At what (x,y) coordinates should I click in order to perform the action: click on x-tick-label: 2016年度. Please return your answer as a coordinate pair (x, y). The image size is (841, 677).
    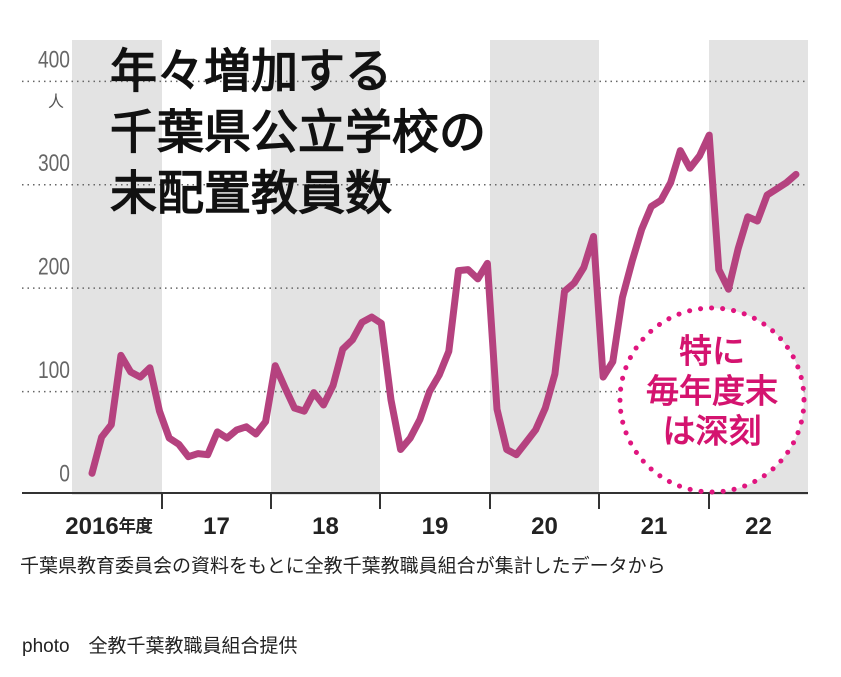
    Looking at the image, I should click on (109, 526).